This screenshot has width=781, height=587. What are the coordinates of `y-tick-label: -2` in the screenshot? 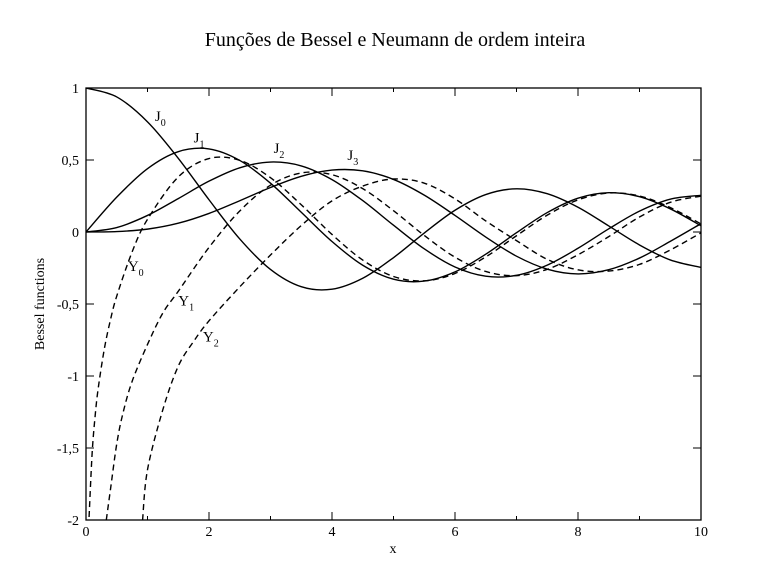 It's located at (73, 521).